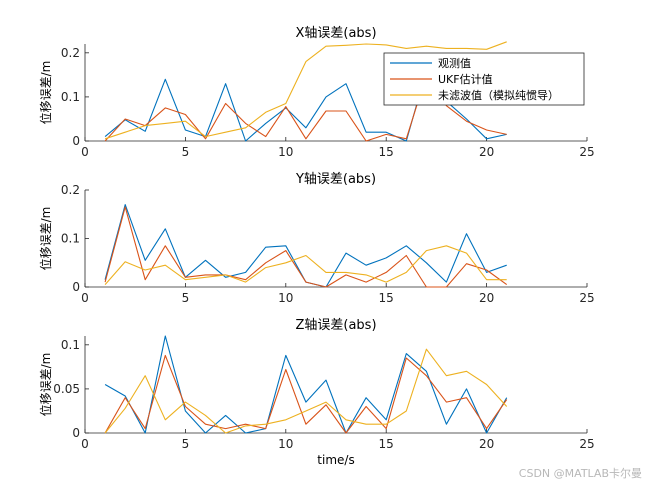 This screenshot has height=487, width=650. I want to click on legend-entry-1: 观测值, so click(454, 63).